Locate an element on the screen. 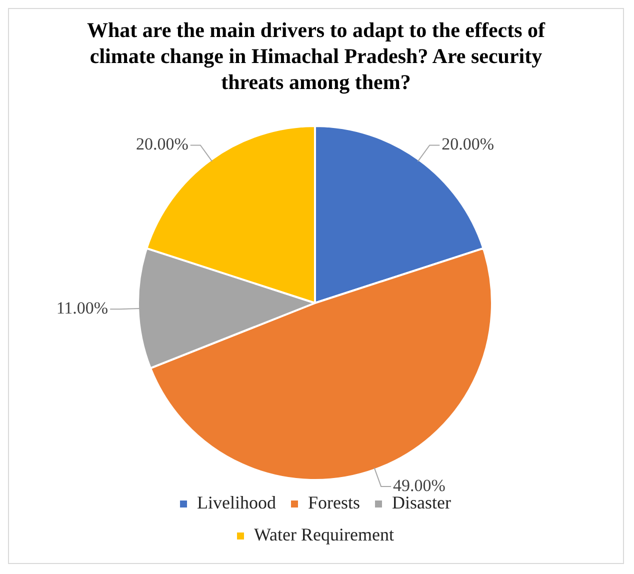  data-label: 49.00% is located at coordinates (419, 485).